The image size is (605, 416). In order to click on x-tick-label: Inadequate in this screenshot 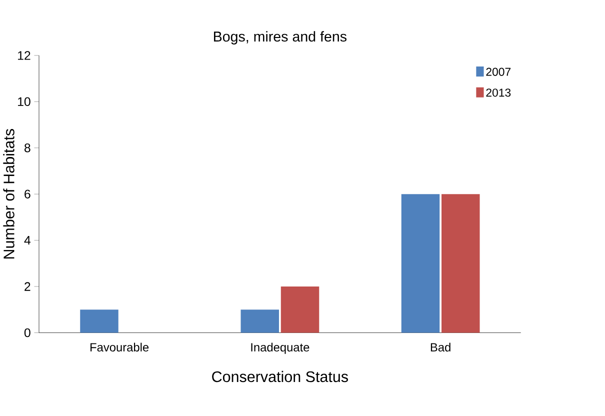, I will do `click(280, 348)`.